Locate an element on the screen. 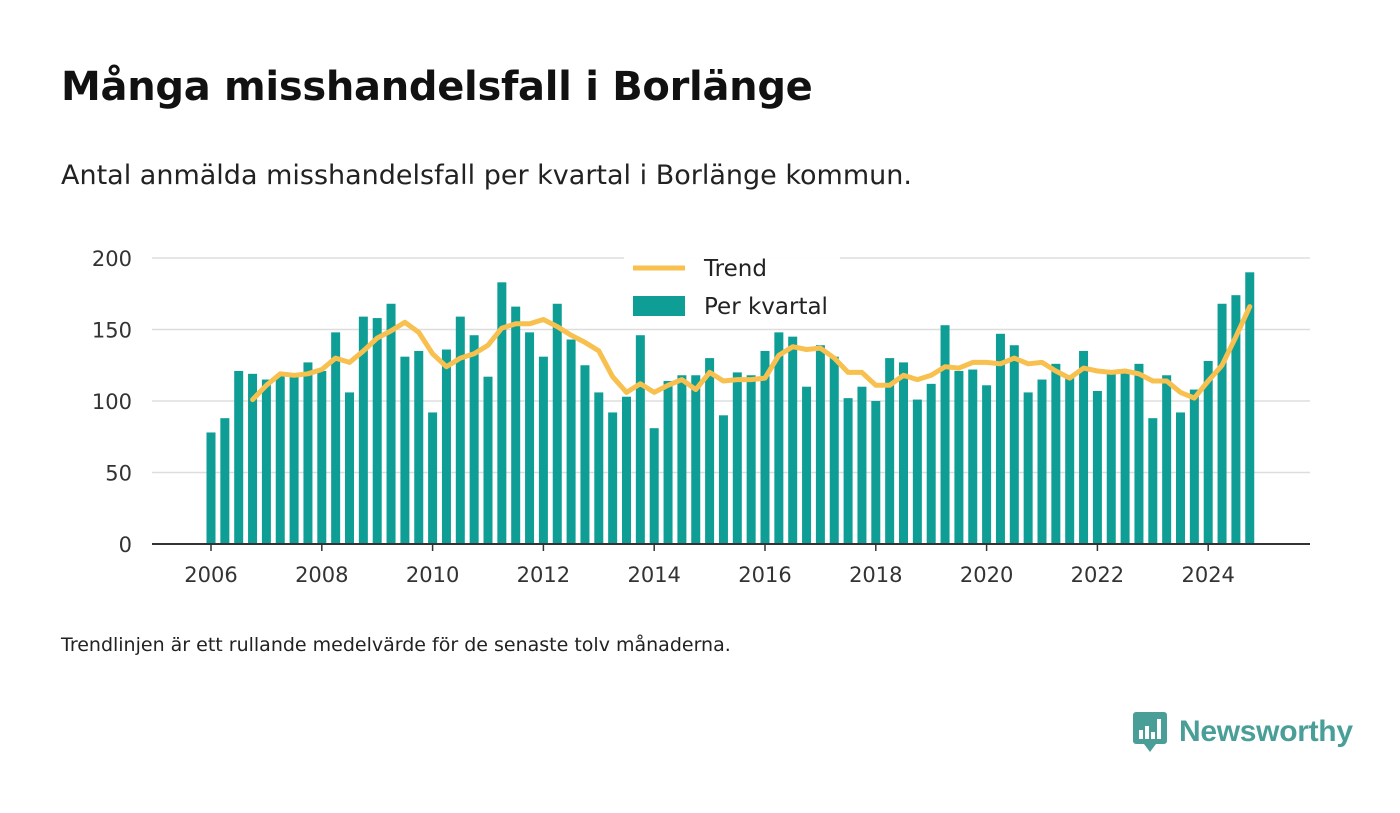  legend-trend-label: Trend is located at coordinates (735, 269).